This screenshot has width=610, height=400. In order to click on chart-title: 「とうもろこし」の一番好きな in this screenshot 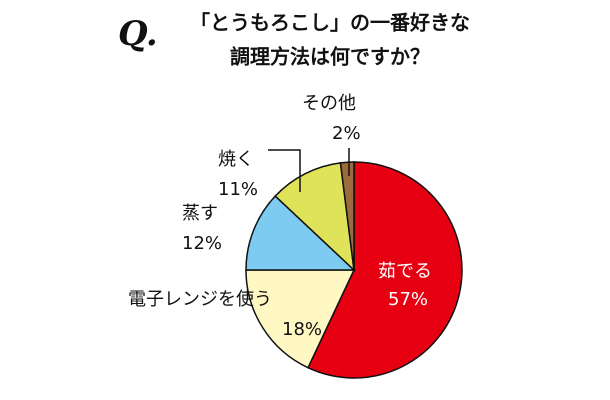, I will do `click(330, 23)`.